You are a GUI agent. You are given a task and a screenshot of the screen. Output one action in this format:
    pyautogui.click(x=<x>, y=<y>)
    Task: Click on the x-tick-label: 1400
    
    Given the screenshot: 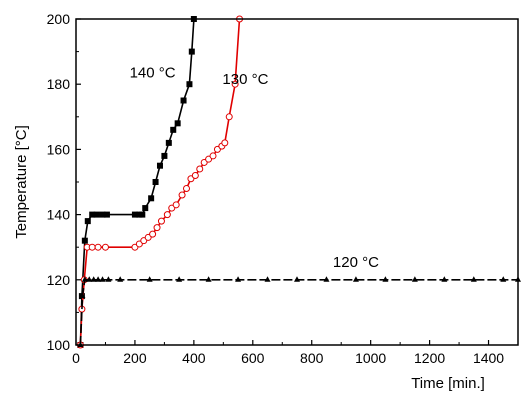 What is the action you would take?
    pyautogui.click(x=488, y=358)
    